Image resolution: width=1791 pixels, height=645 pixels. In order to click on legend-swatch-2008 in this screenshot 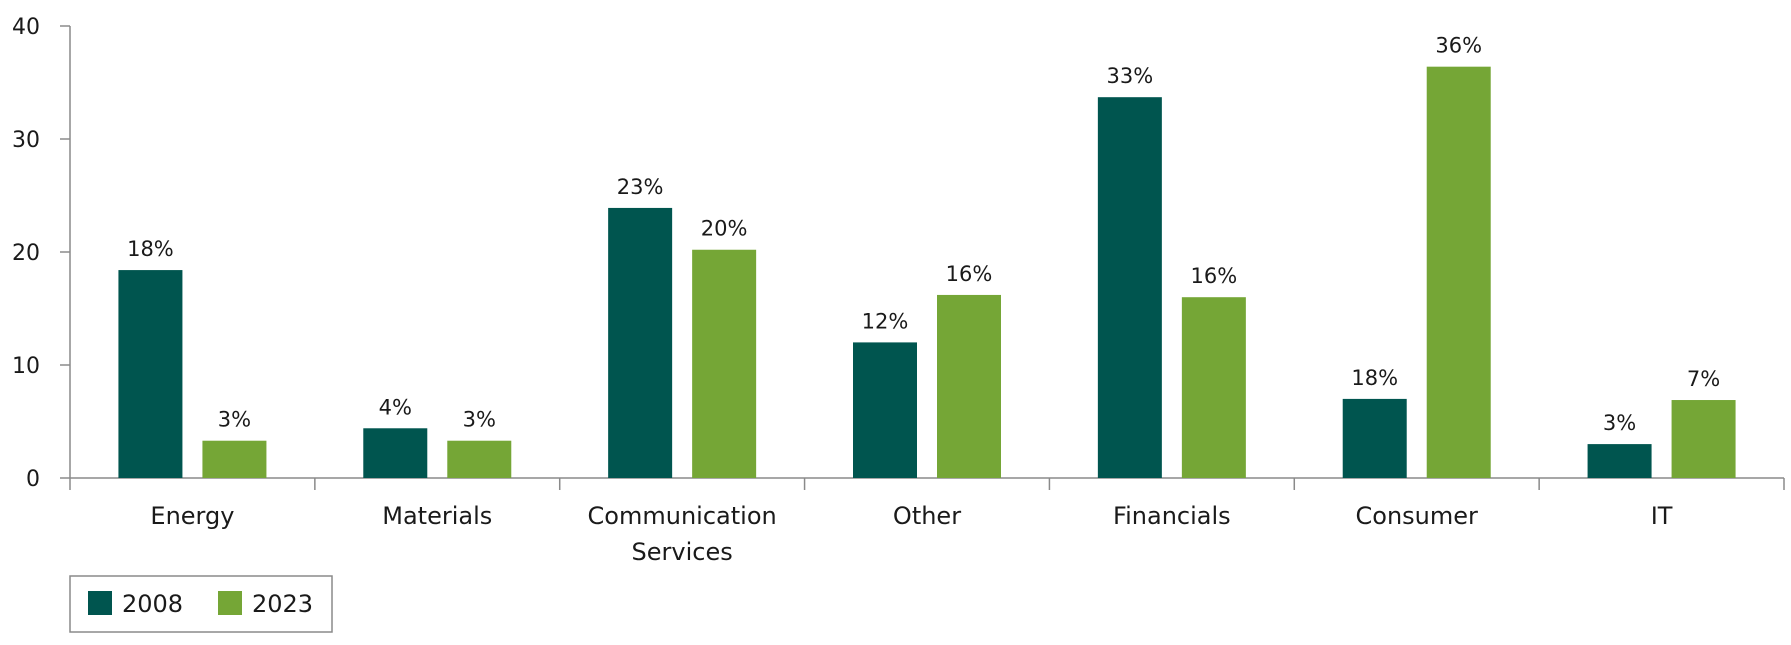, I will do `click(100, 603)`.